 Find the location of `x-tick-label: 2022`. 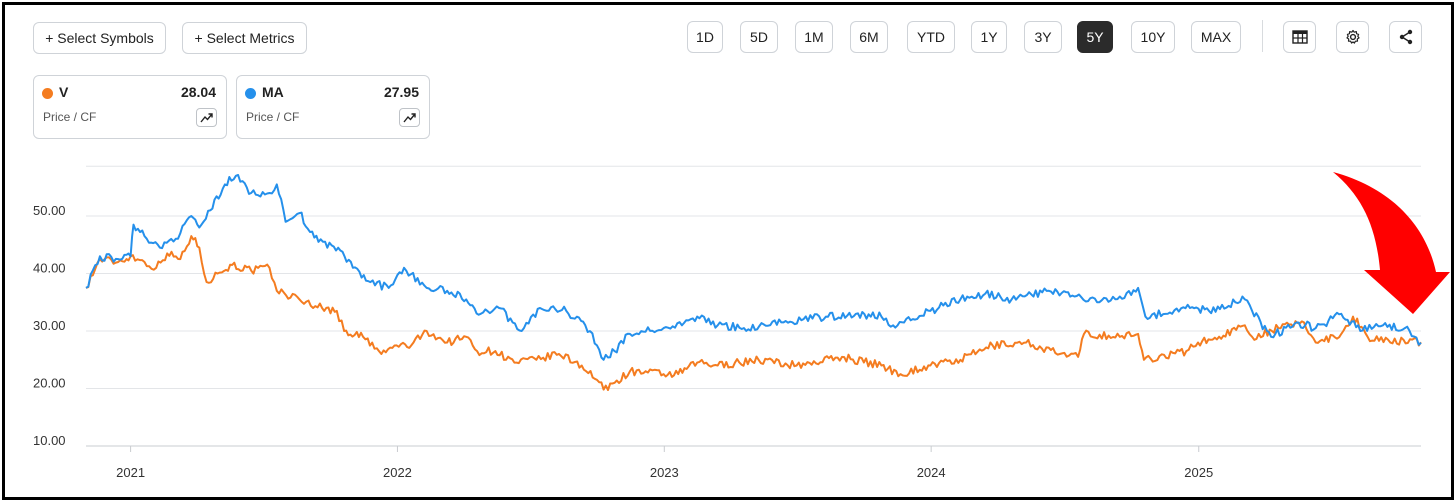

x-tick-label: 2022 is located at coordinates (397, 472).